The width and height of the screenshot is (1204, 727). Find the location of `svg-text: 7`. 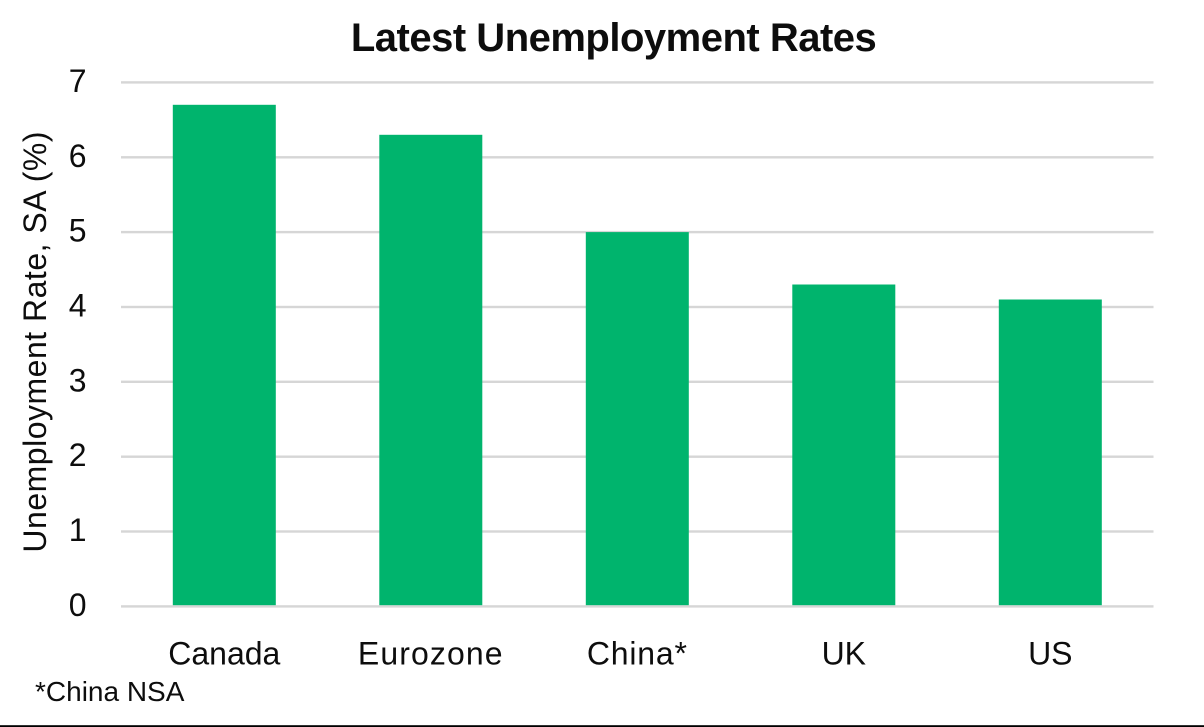

svg-text: 7 is located at coordinates (78, 81).